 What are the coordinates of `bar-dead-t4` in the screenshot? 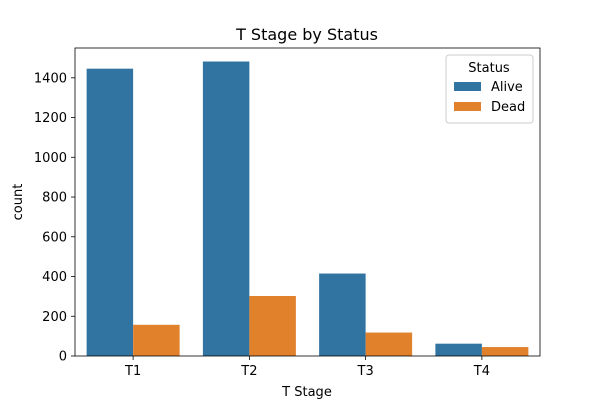 It's located at (505, 351).